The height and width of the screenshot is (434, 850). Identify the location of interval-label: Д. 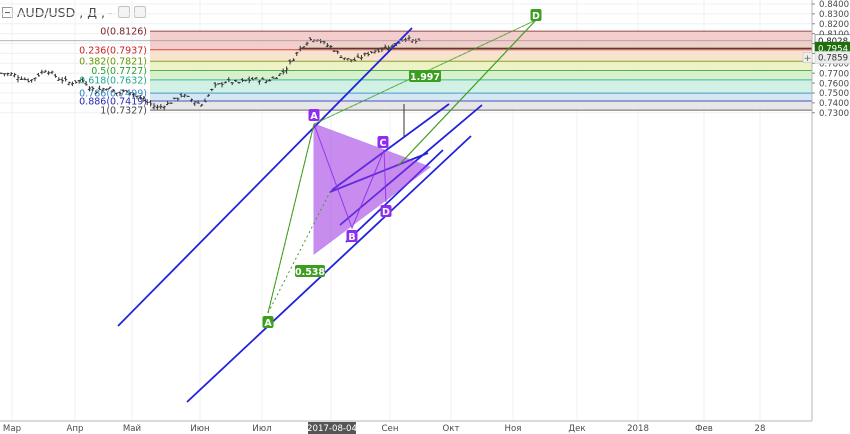
(92, 12).